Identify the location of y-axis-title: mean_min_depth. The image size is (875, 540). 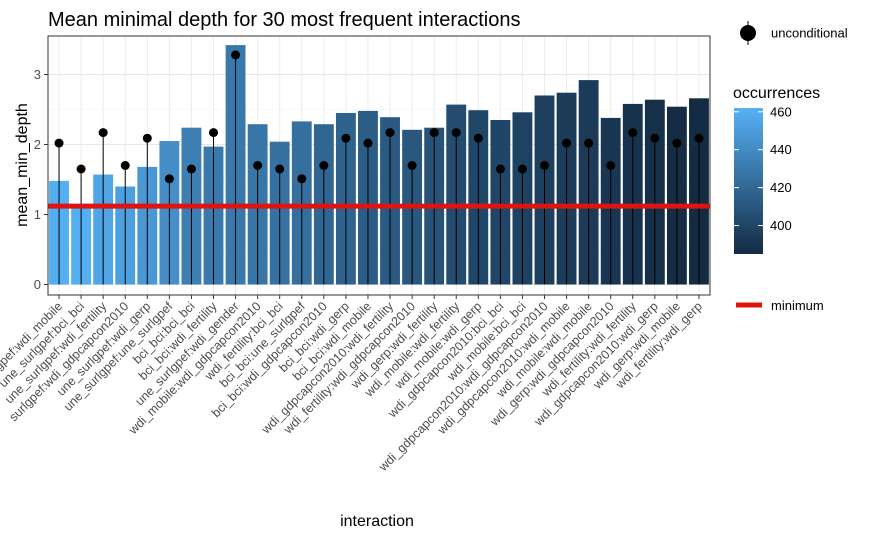
(22, 165).